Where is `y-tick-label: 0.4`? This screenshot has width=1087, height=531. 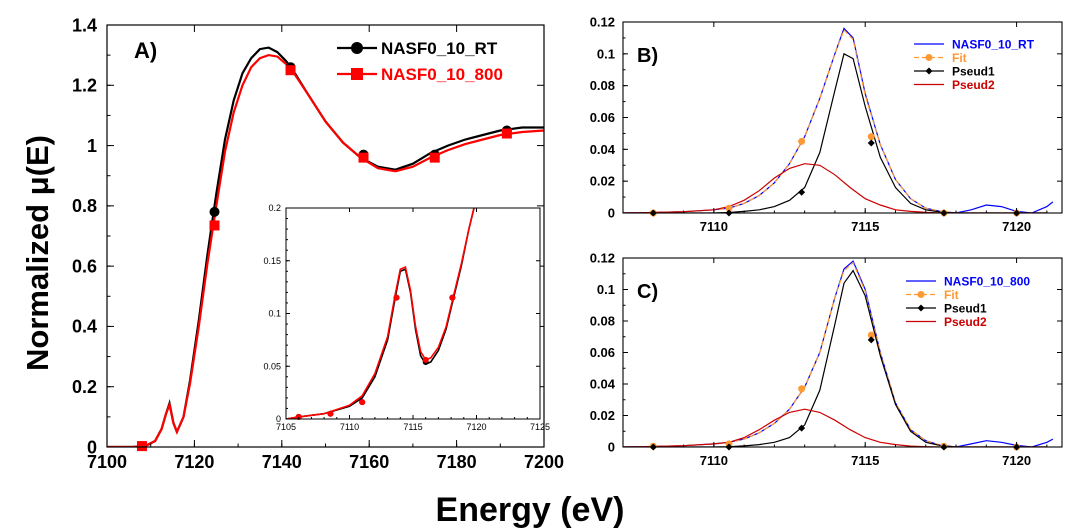 y-tick-label: 0.4 is located at coordinates (84, 327).